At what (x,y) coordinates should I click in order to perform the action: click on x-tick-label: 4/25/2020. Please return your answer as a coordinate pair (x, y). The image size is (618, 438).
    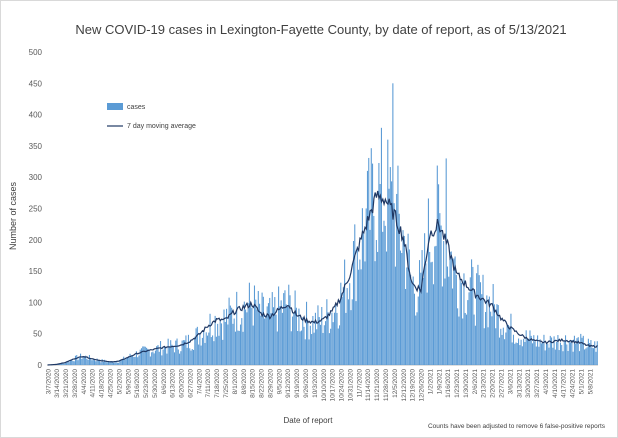
    Looking at the image, I should click on (110, 383).